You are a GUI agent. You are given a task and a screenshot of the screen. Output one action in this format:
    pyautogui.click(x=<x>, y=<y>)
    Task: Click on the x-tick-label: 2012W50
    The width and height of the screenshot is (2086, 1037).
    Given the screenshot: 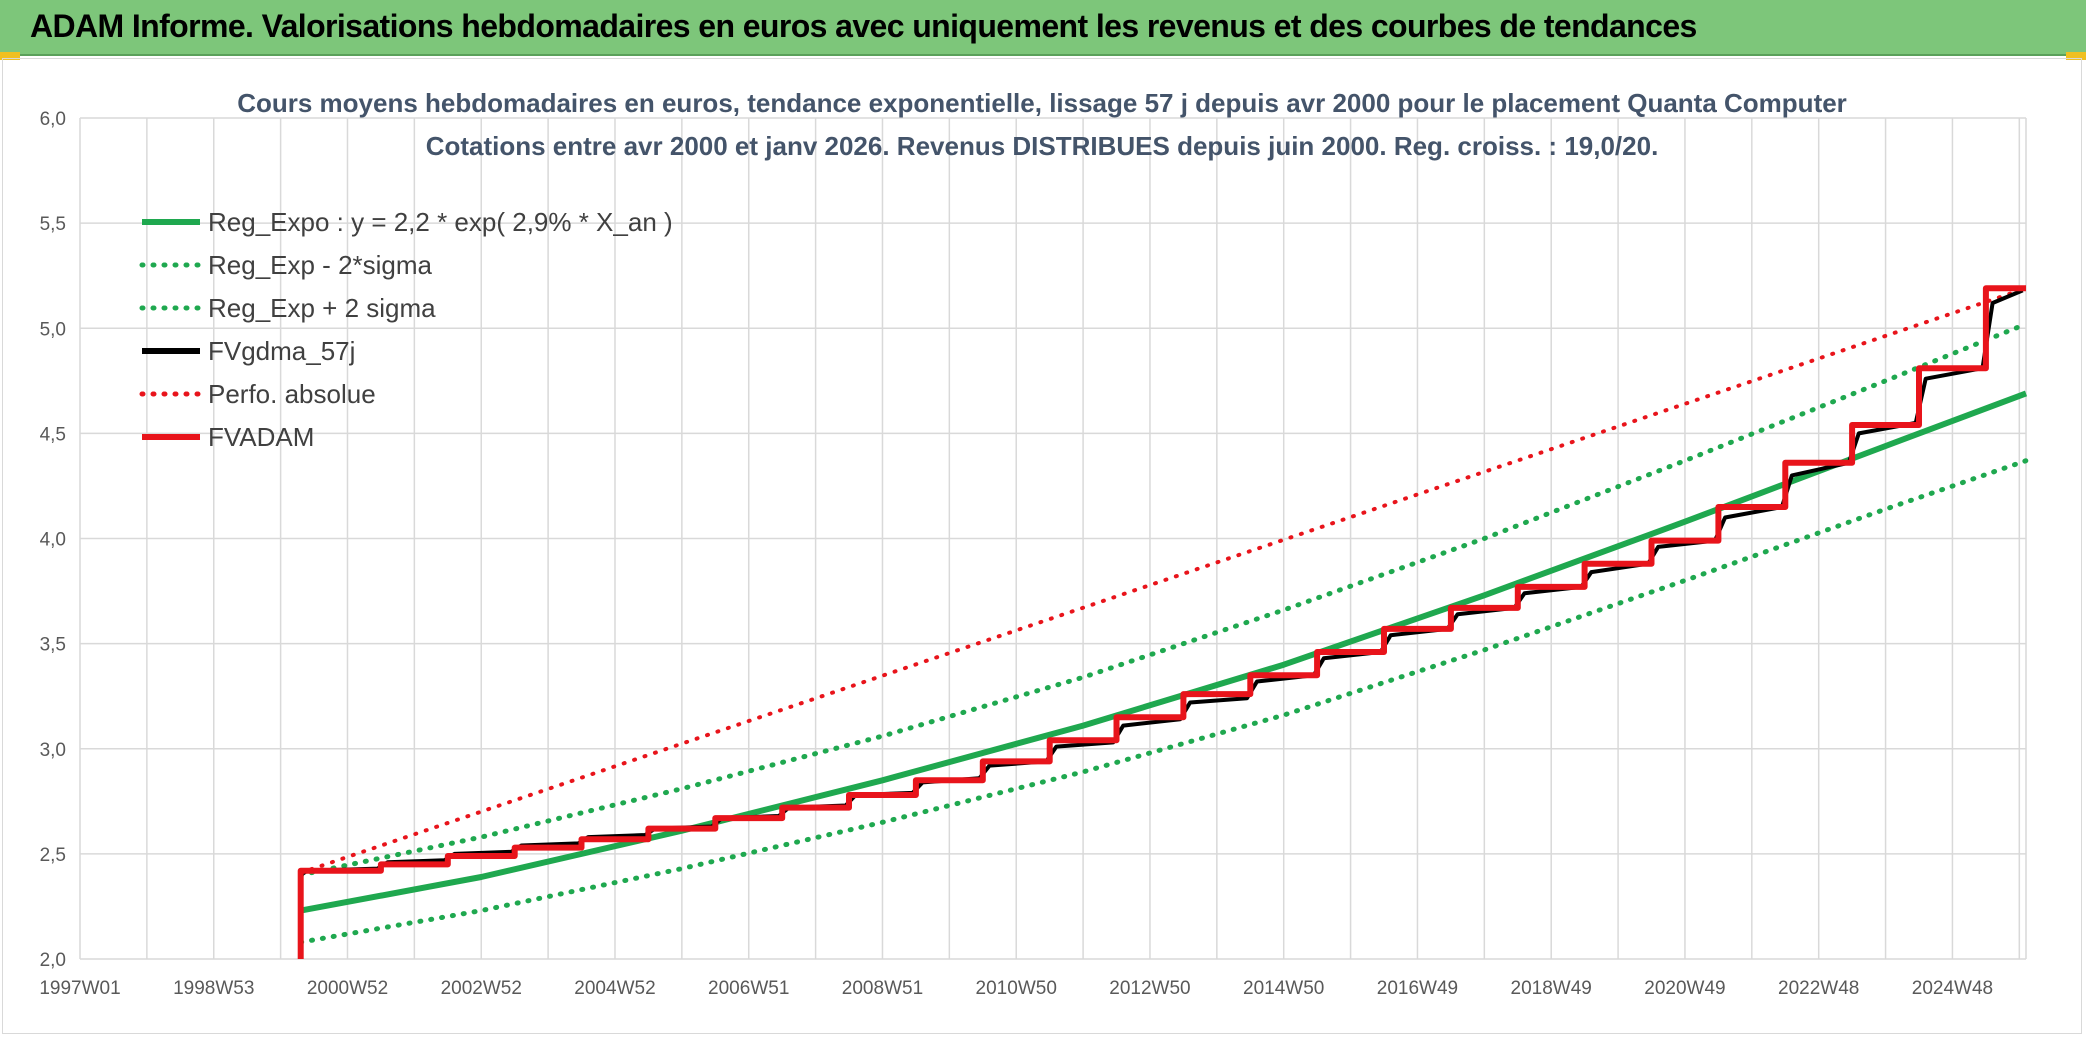 What is the action you would take?
    pyautogui.click(x=1149, y=988)
    